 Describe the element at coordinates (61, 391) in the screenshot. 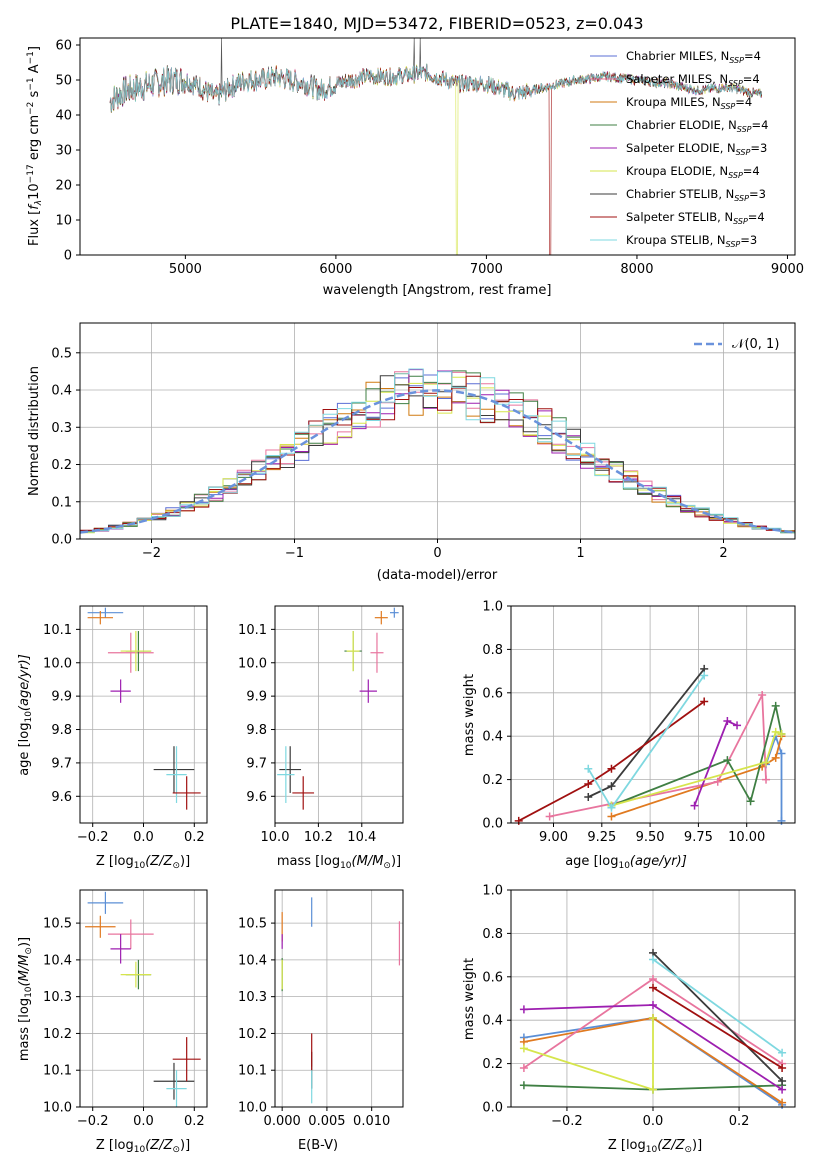

I see `y-tick-label: 0.4` at that location.